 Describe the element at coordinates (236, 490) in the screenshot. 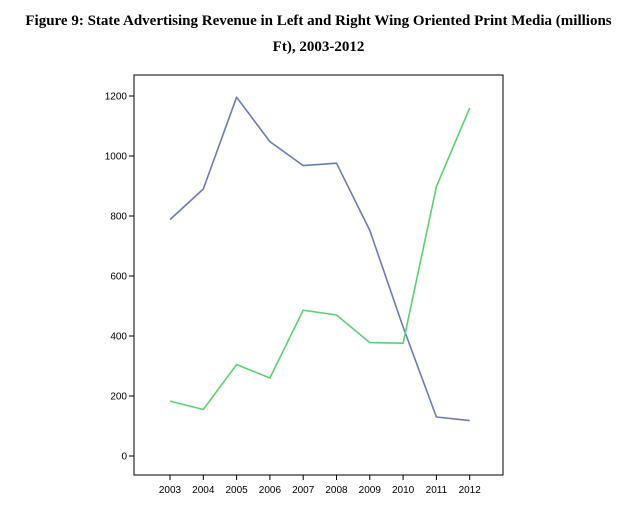

I see `x-tick-label: 2005` at that location.